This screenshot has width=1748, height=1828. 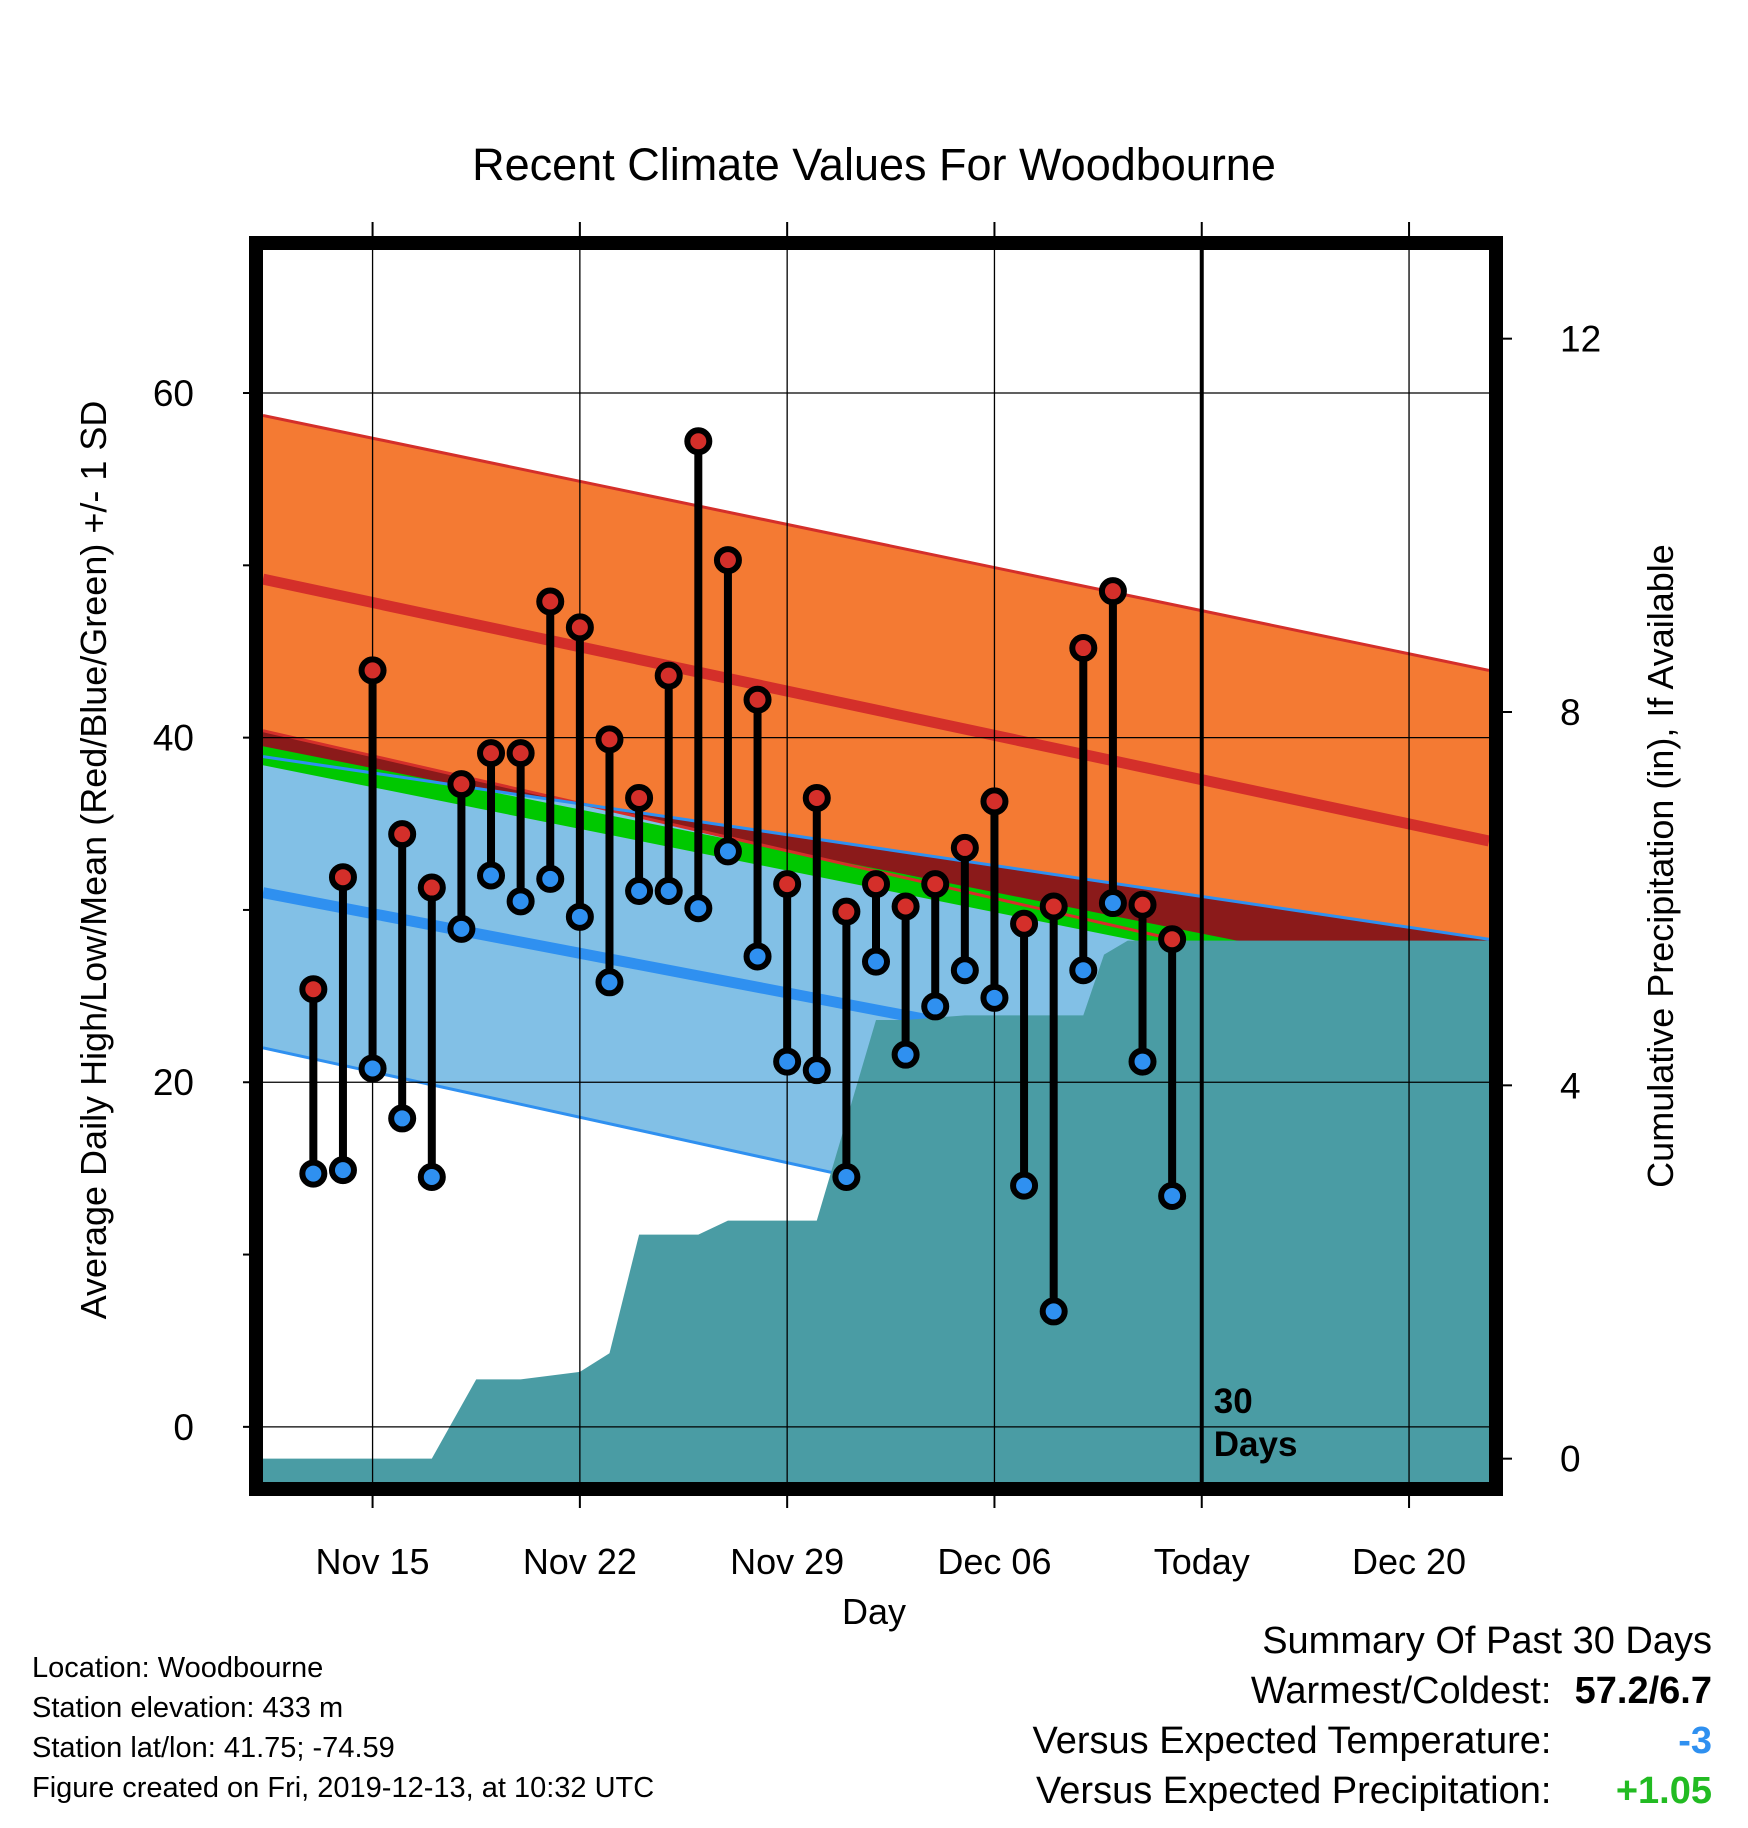 What do you see at coordinates (876, 542) in the screenshot?
I see `high-upper-edge` at bounding box center [876, 542].